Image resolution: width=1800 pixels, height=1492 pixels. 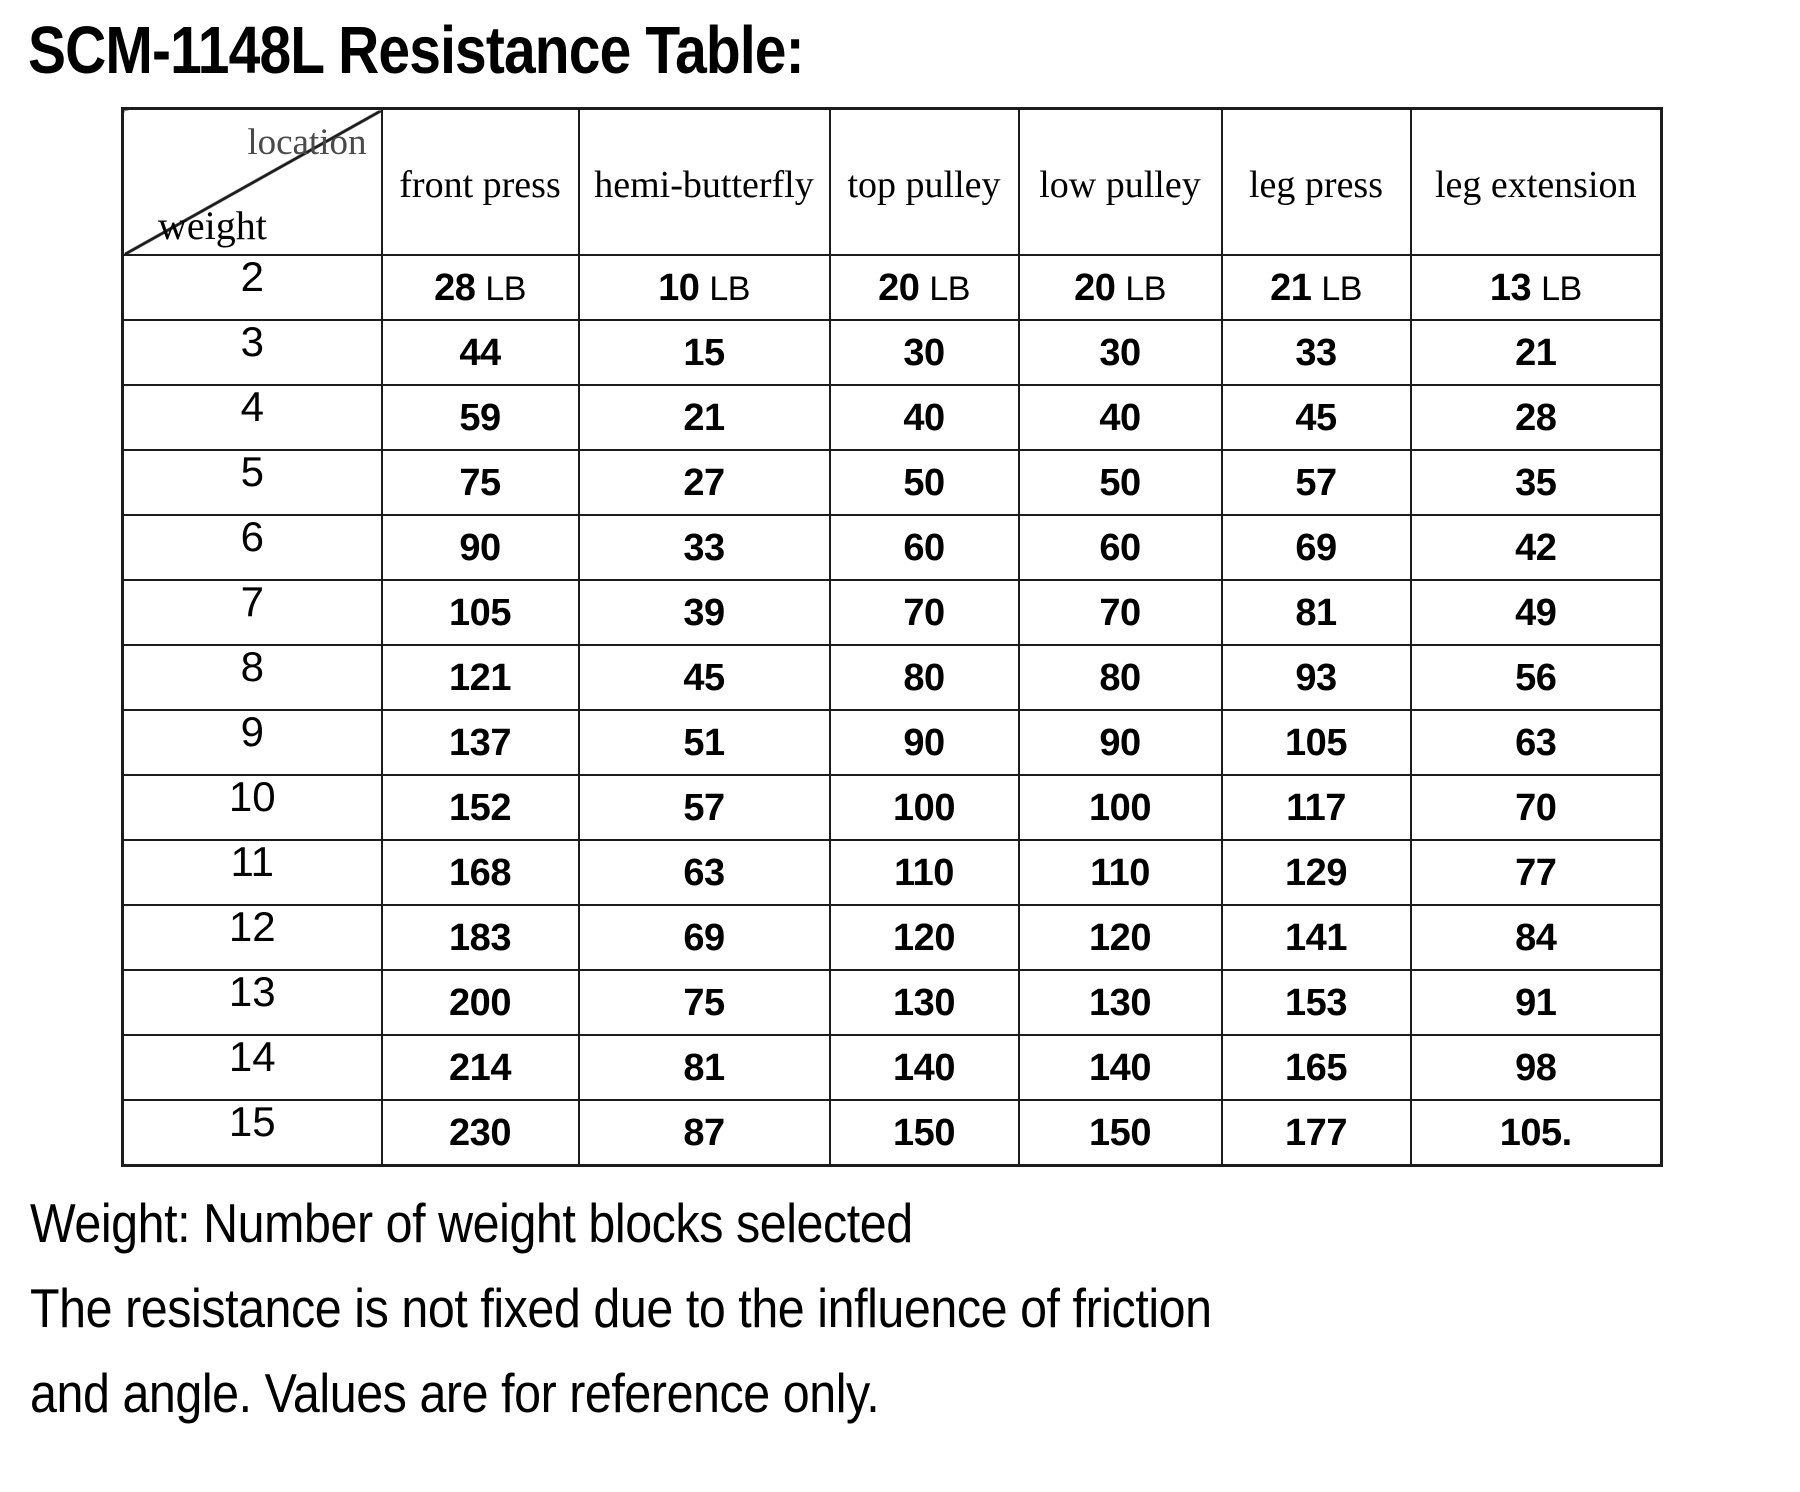 What do you see at coordinates (924, 742) in the screenshot?
I see `resistance-value: 90` at bounding box center [924, 742].